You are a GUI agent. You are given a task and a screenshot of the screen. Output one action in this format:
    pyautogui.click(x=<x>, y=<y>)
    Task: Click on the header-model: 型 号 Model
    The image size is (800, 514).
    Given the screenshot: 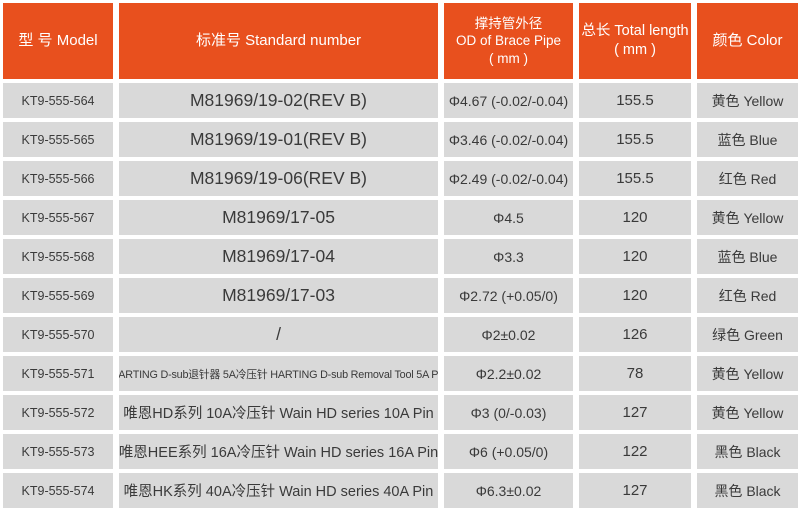 What is the action you would take?
    pyautogui.click(x=58, y=41)
    